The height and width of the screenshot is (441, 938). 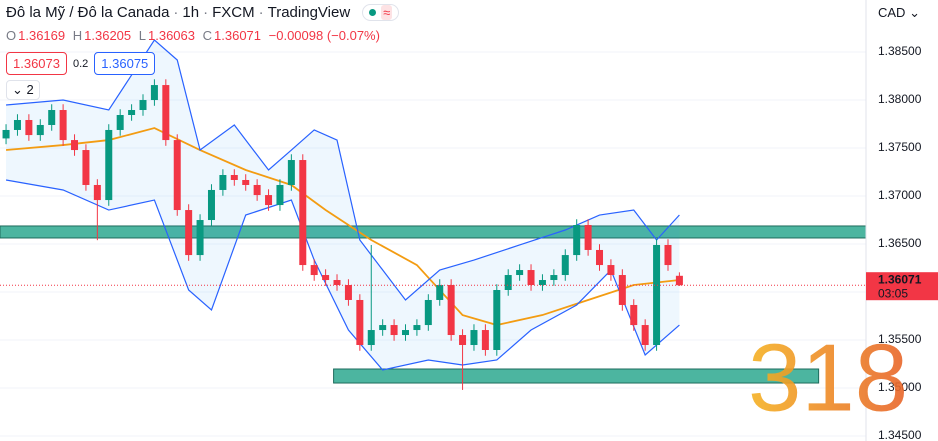 What do you see at coordinates (900, 434) in the screenshot?
I see `y-tick-label: 1.34500` at bounding box center [900, 434].